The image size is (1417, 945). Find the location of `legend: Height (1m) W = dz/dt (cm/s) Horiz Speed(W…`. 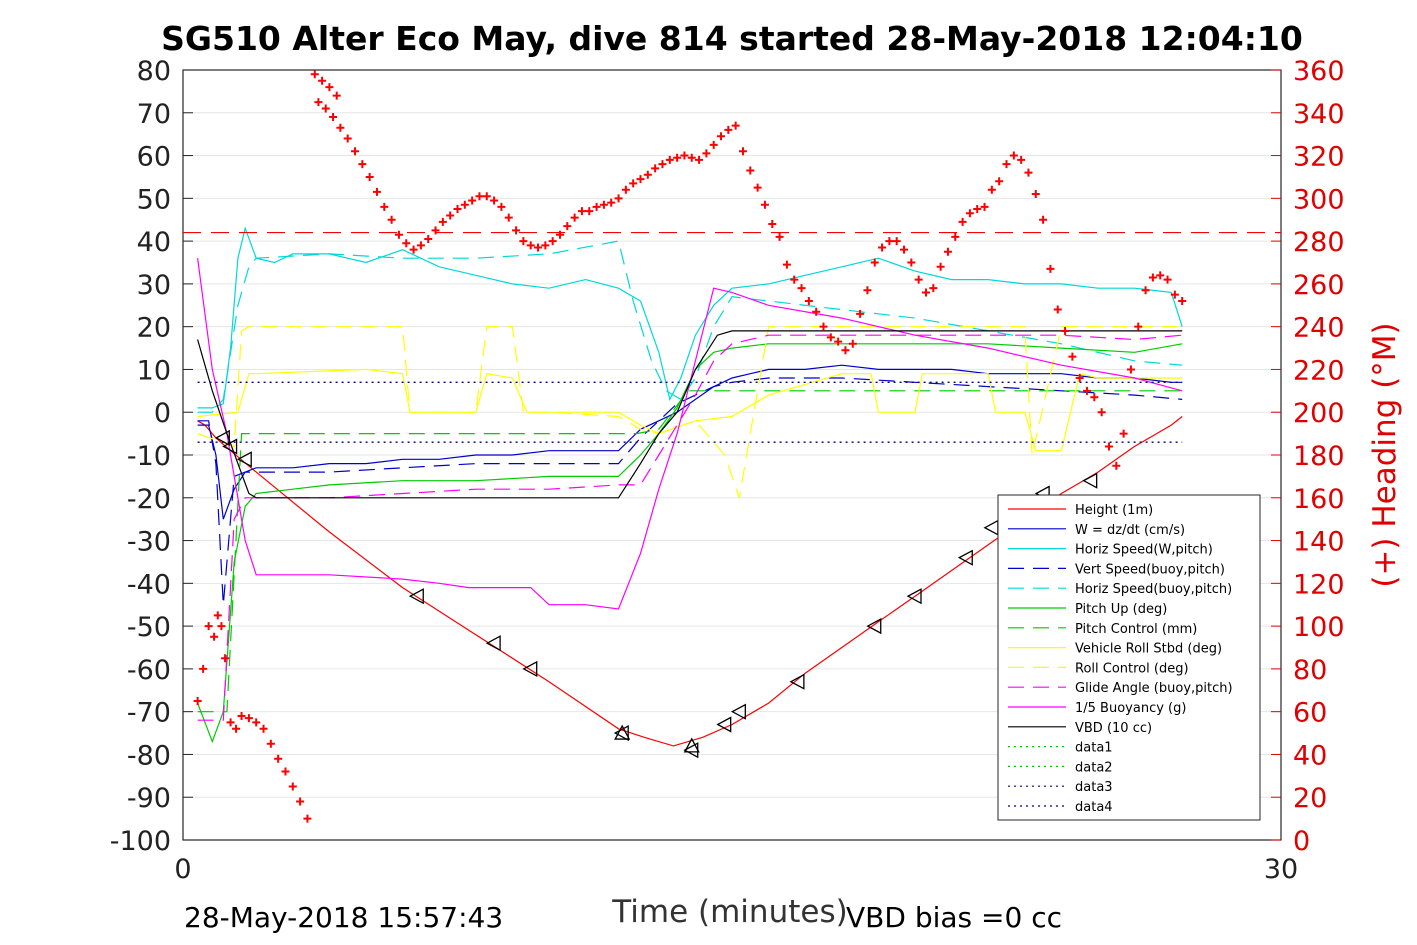

legend: Height (1m) W = dz/dt (cm/s) Horiz Speed(W… is located at coordinates (1129, 657).